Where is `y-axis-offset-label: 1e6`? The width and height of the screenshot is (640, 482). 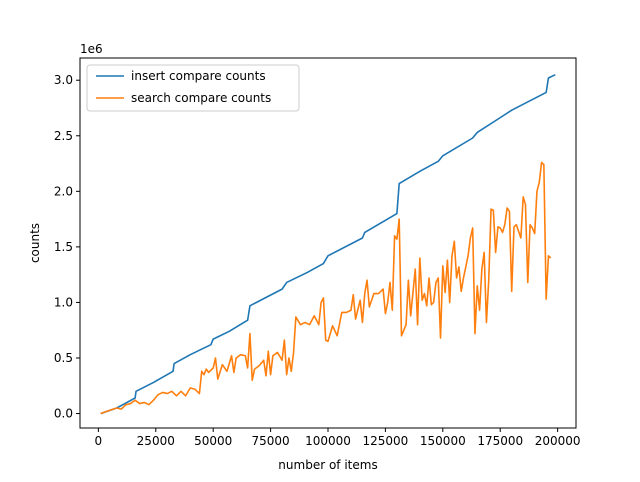
y-axis-offset-label: 1e6 is located at coordinates (91, 49).